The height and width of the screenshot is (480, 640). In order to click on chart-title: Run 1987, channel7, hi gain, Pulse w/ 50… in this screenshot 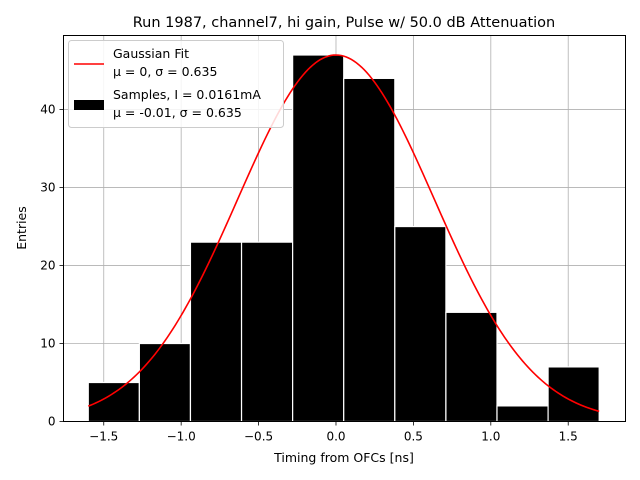, I will do `click(344, 23)`.